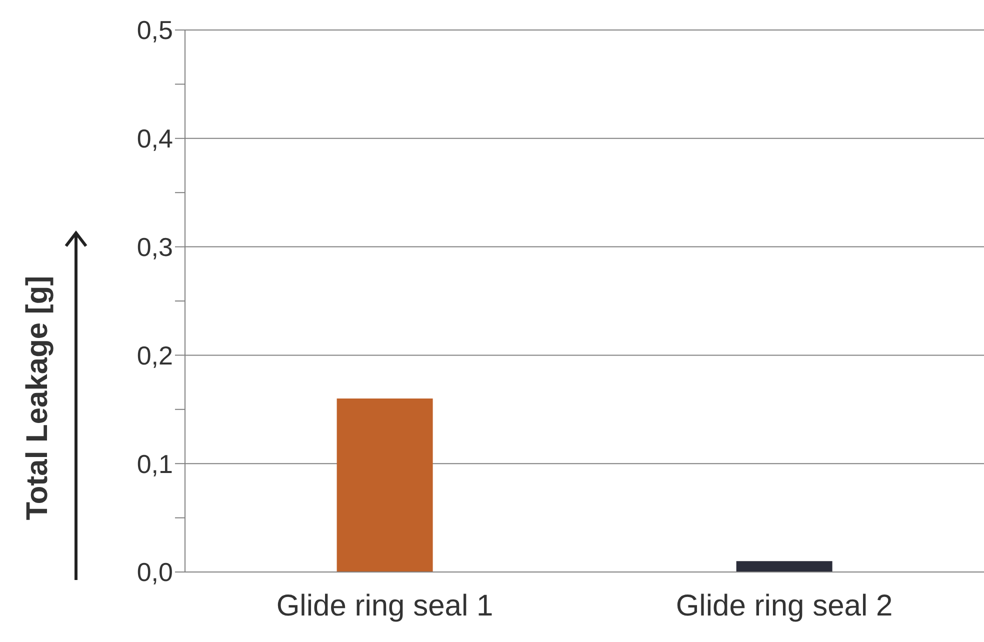 This screenshot has width=984, height=642. What do you see at coordinates (154, 355) in the screenshot?
I see `y-tick-label: 0,2` at bounding box center [154, 355].